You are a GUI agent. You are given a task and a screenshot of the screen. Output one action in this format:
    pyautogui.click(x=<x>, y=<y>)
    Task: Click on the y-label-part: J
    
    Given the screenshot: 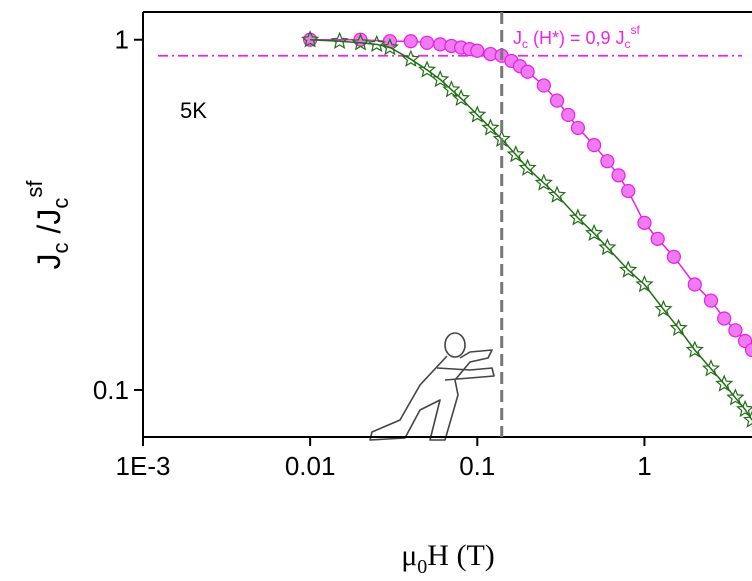 What is the action you would take?
    pyautogui.click(x=49, y=261)
    